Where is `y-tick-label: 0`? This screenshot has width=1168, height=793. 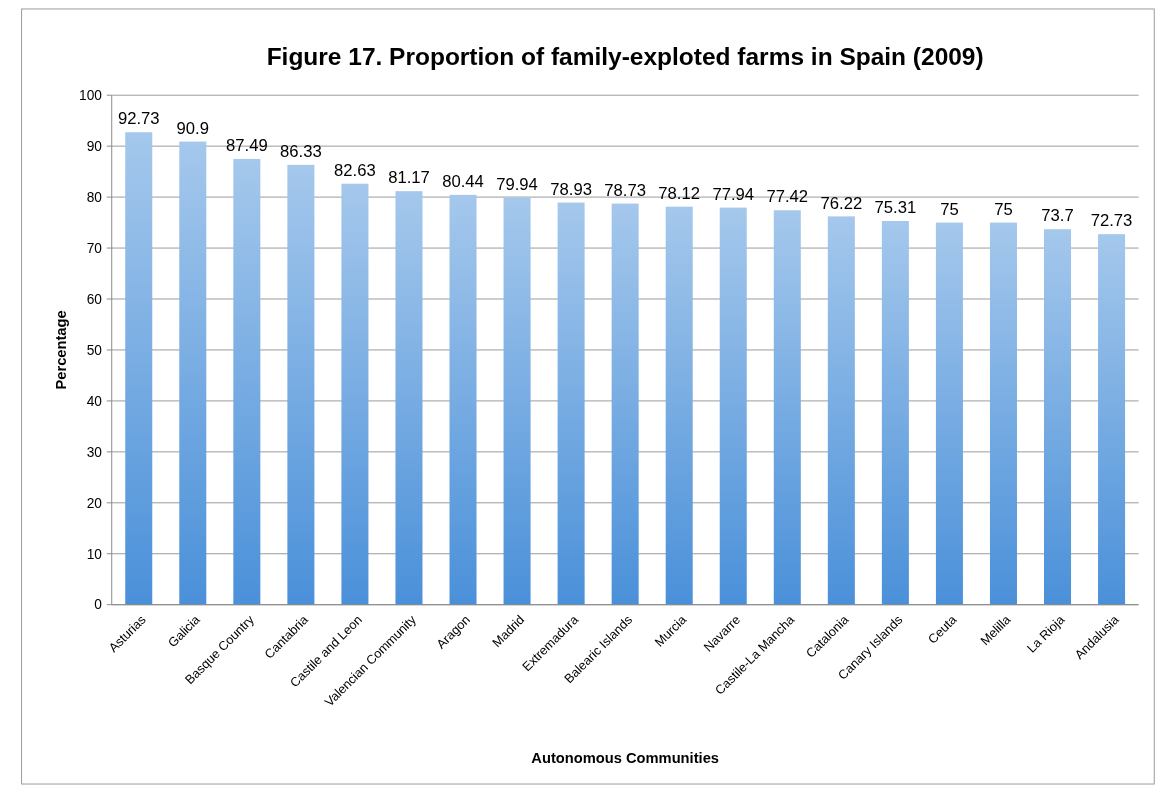 y-tick-label: 0 is located at coordinates (98, 605).